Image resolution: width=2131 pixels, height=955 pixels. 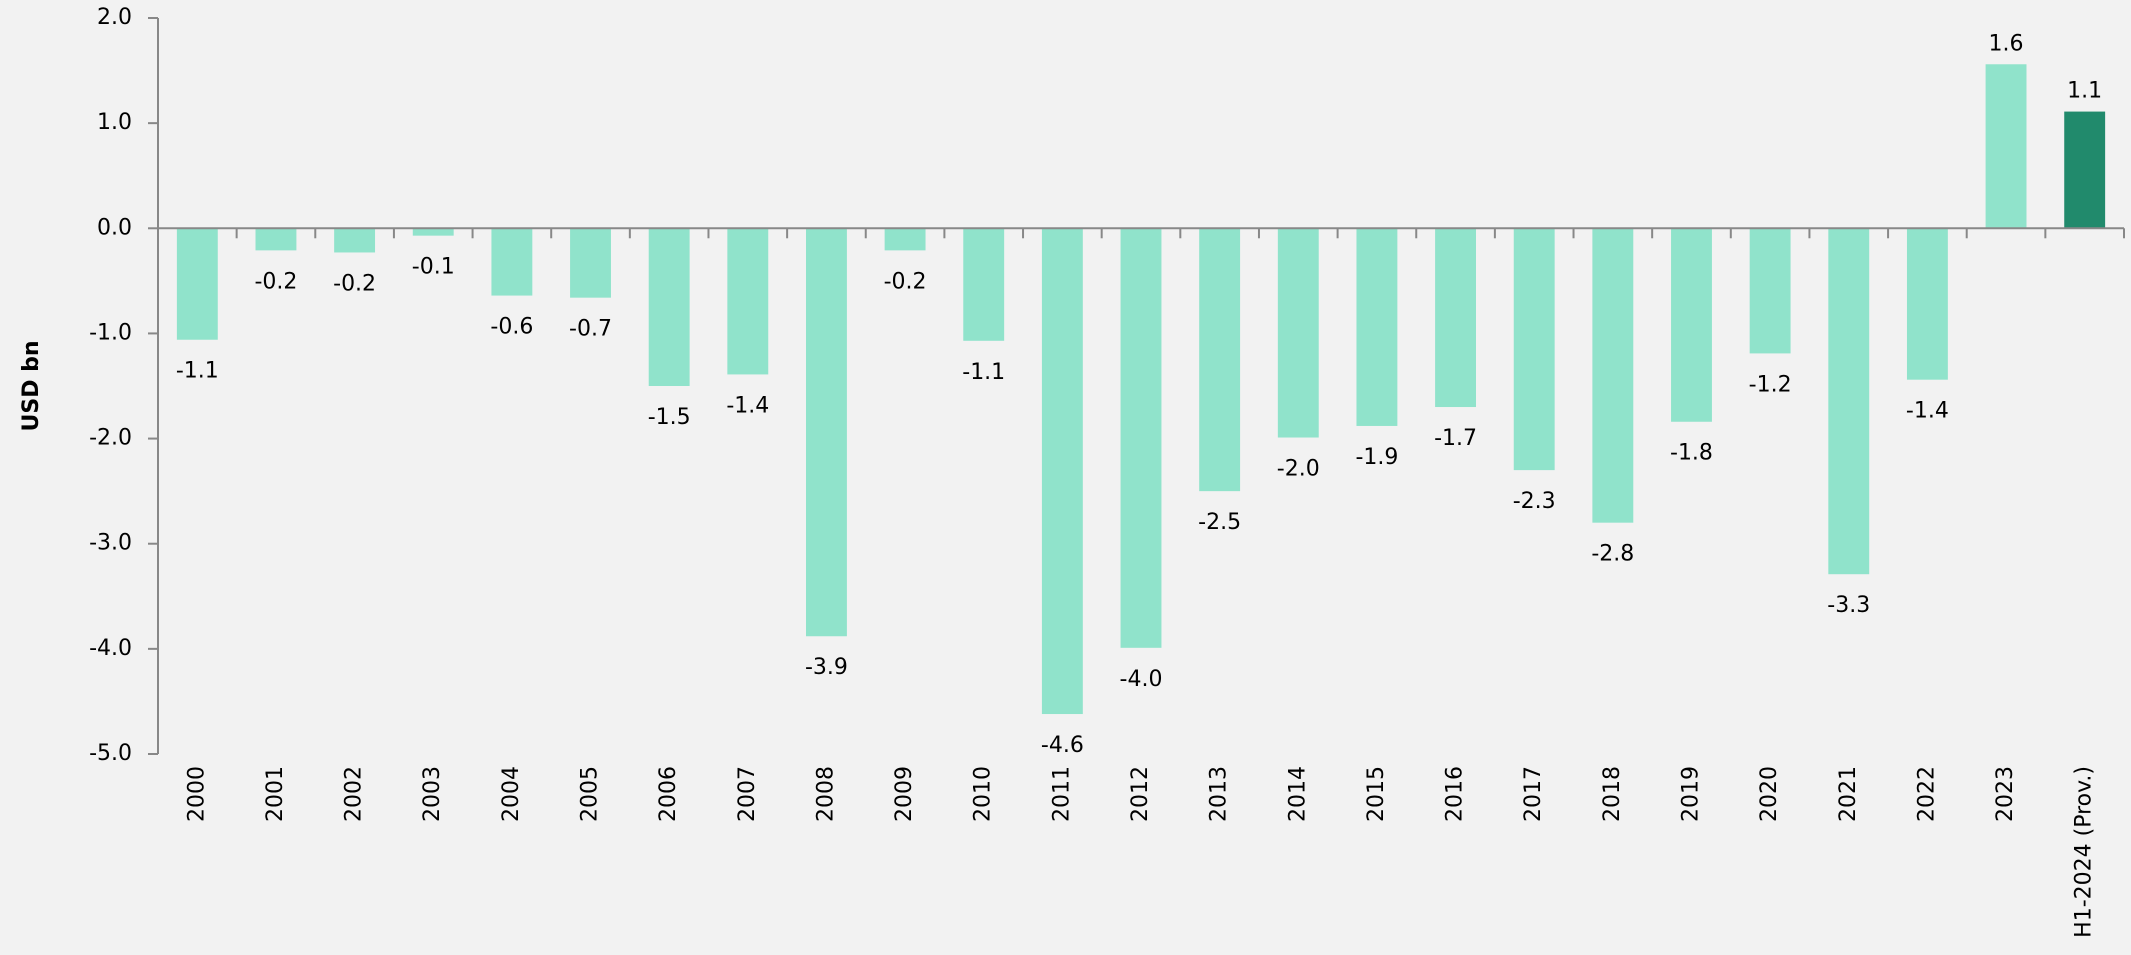 I want to click on y-tick-label: -5.0, so click(x=110, y=753).